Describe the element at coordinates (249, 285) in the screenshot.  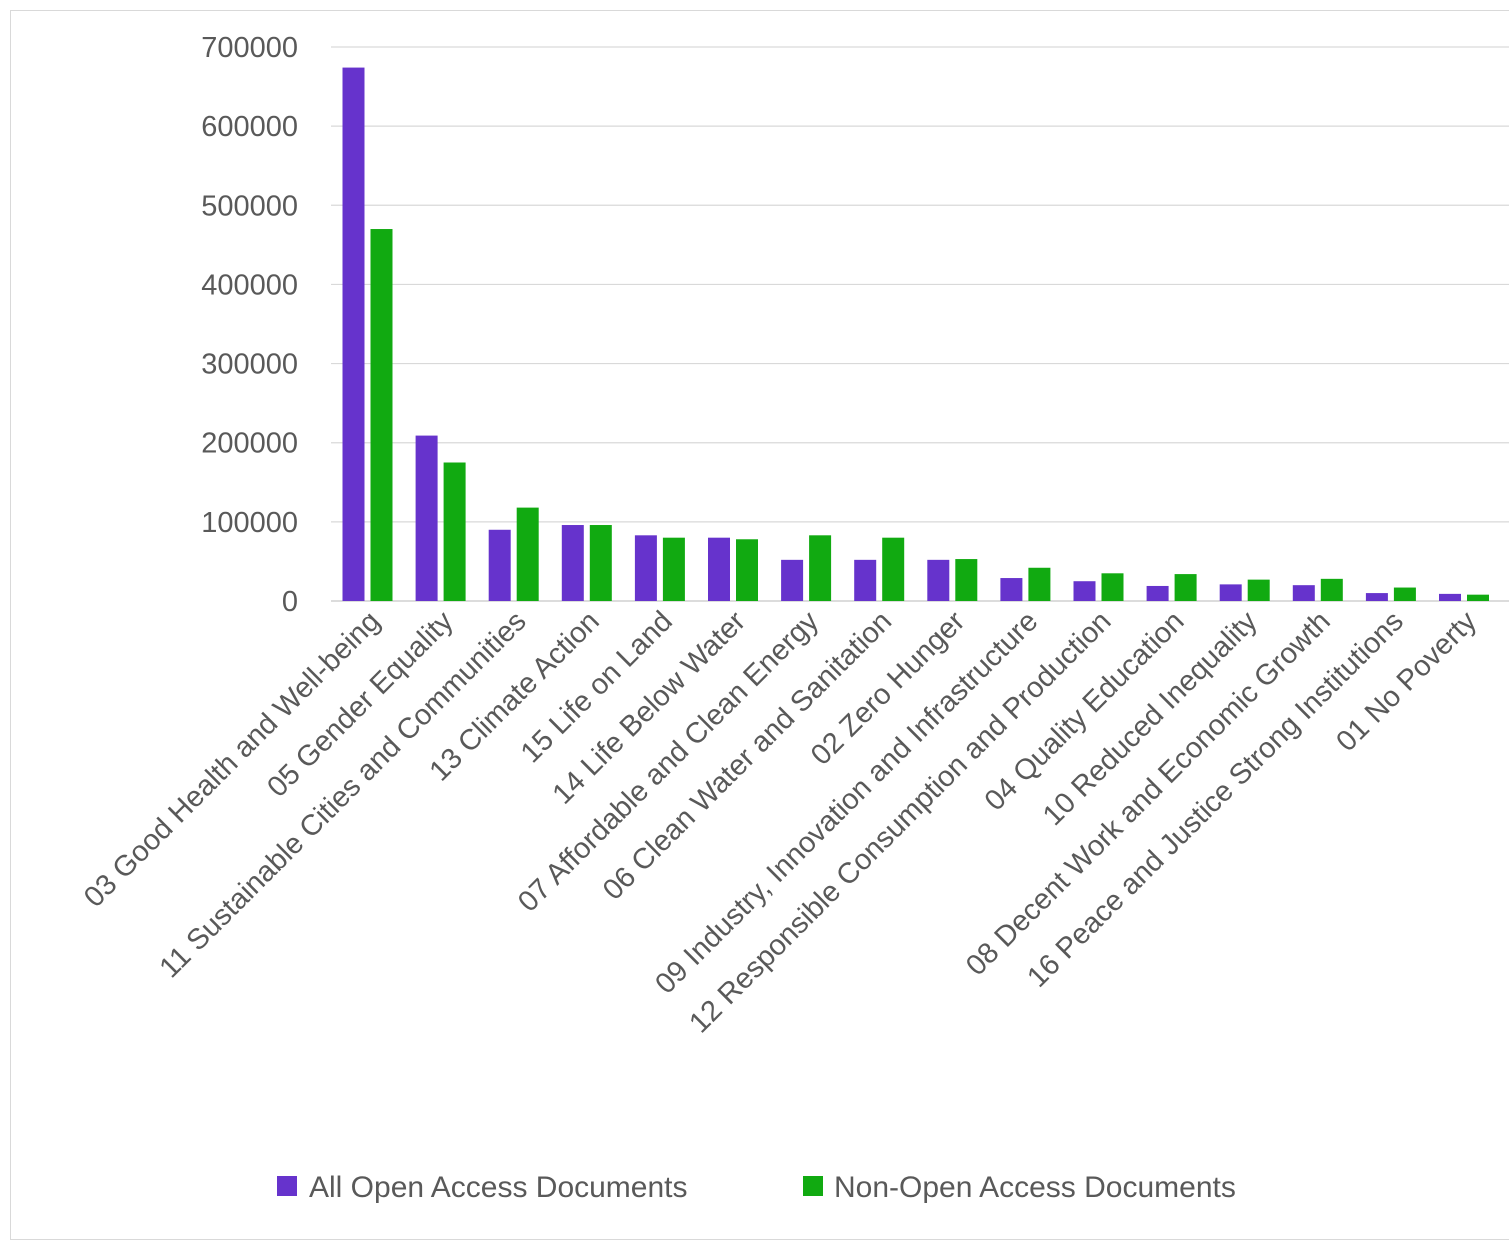
I see `y-tick-label: 400000` at that location.